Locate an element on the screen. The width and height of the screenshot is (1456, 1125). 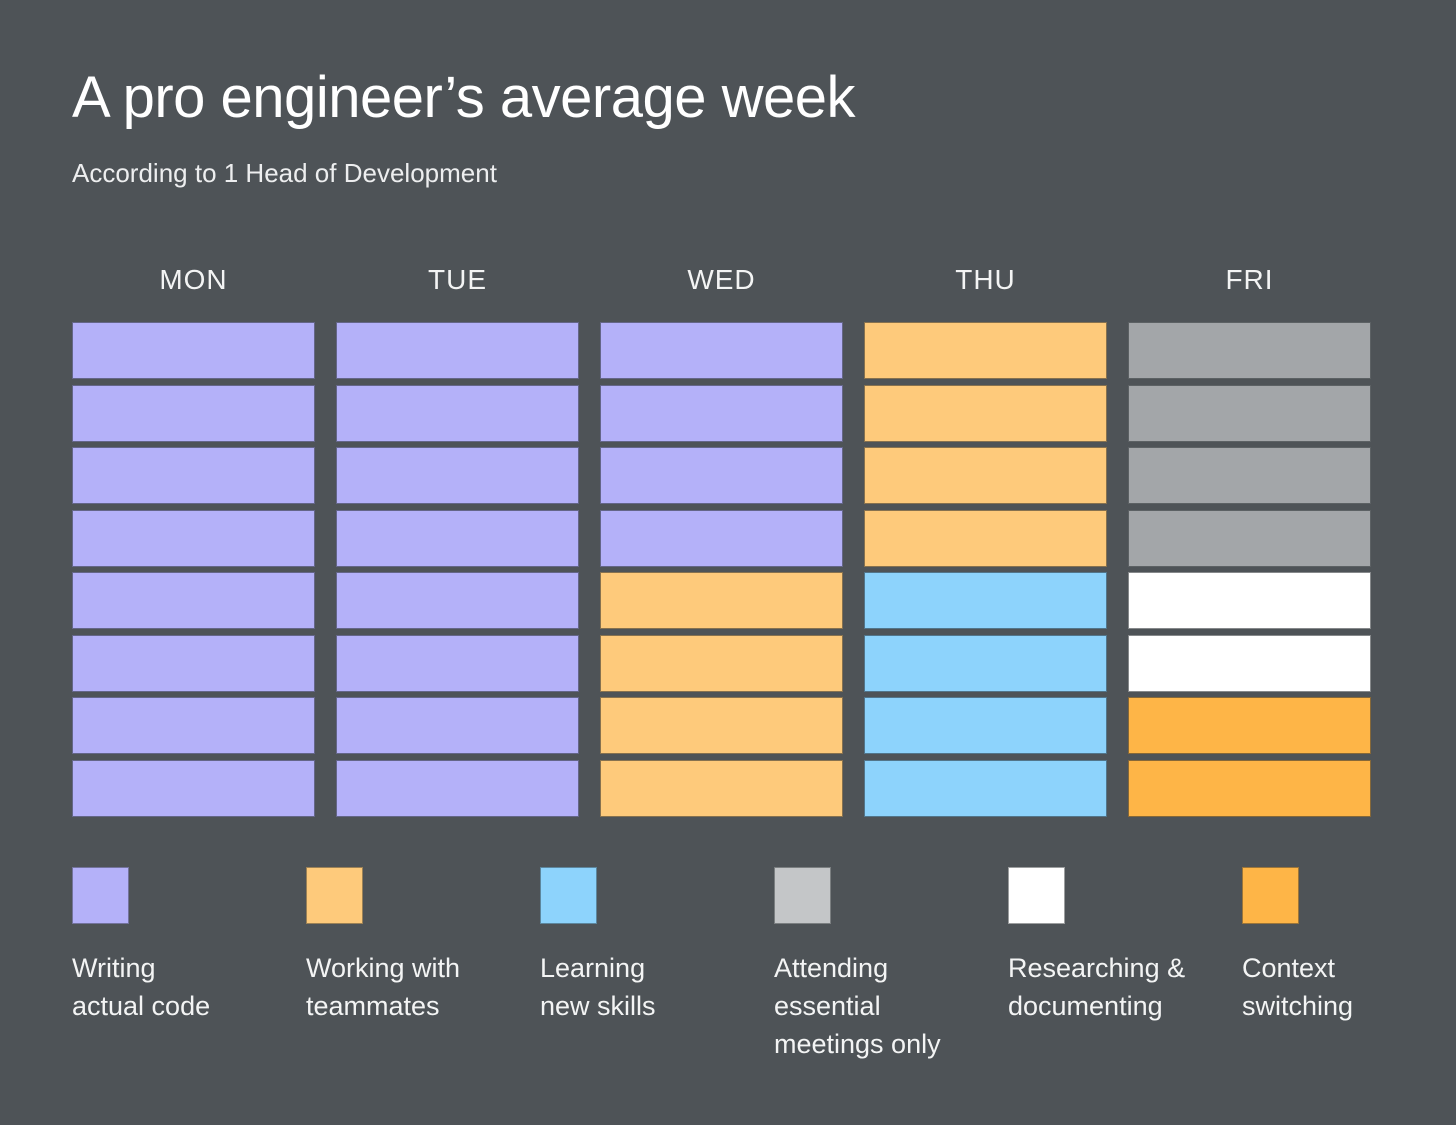
day-header-mon: MON is located at coordinates (193, 279).